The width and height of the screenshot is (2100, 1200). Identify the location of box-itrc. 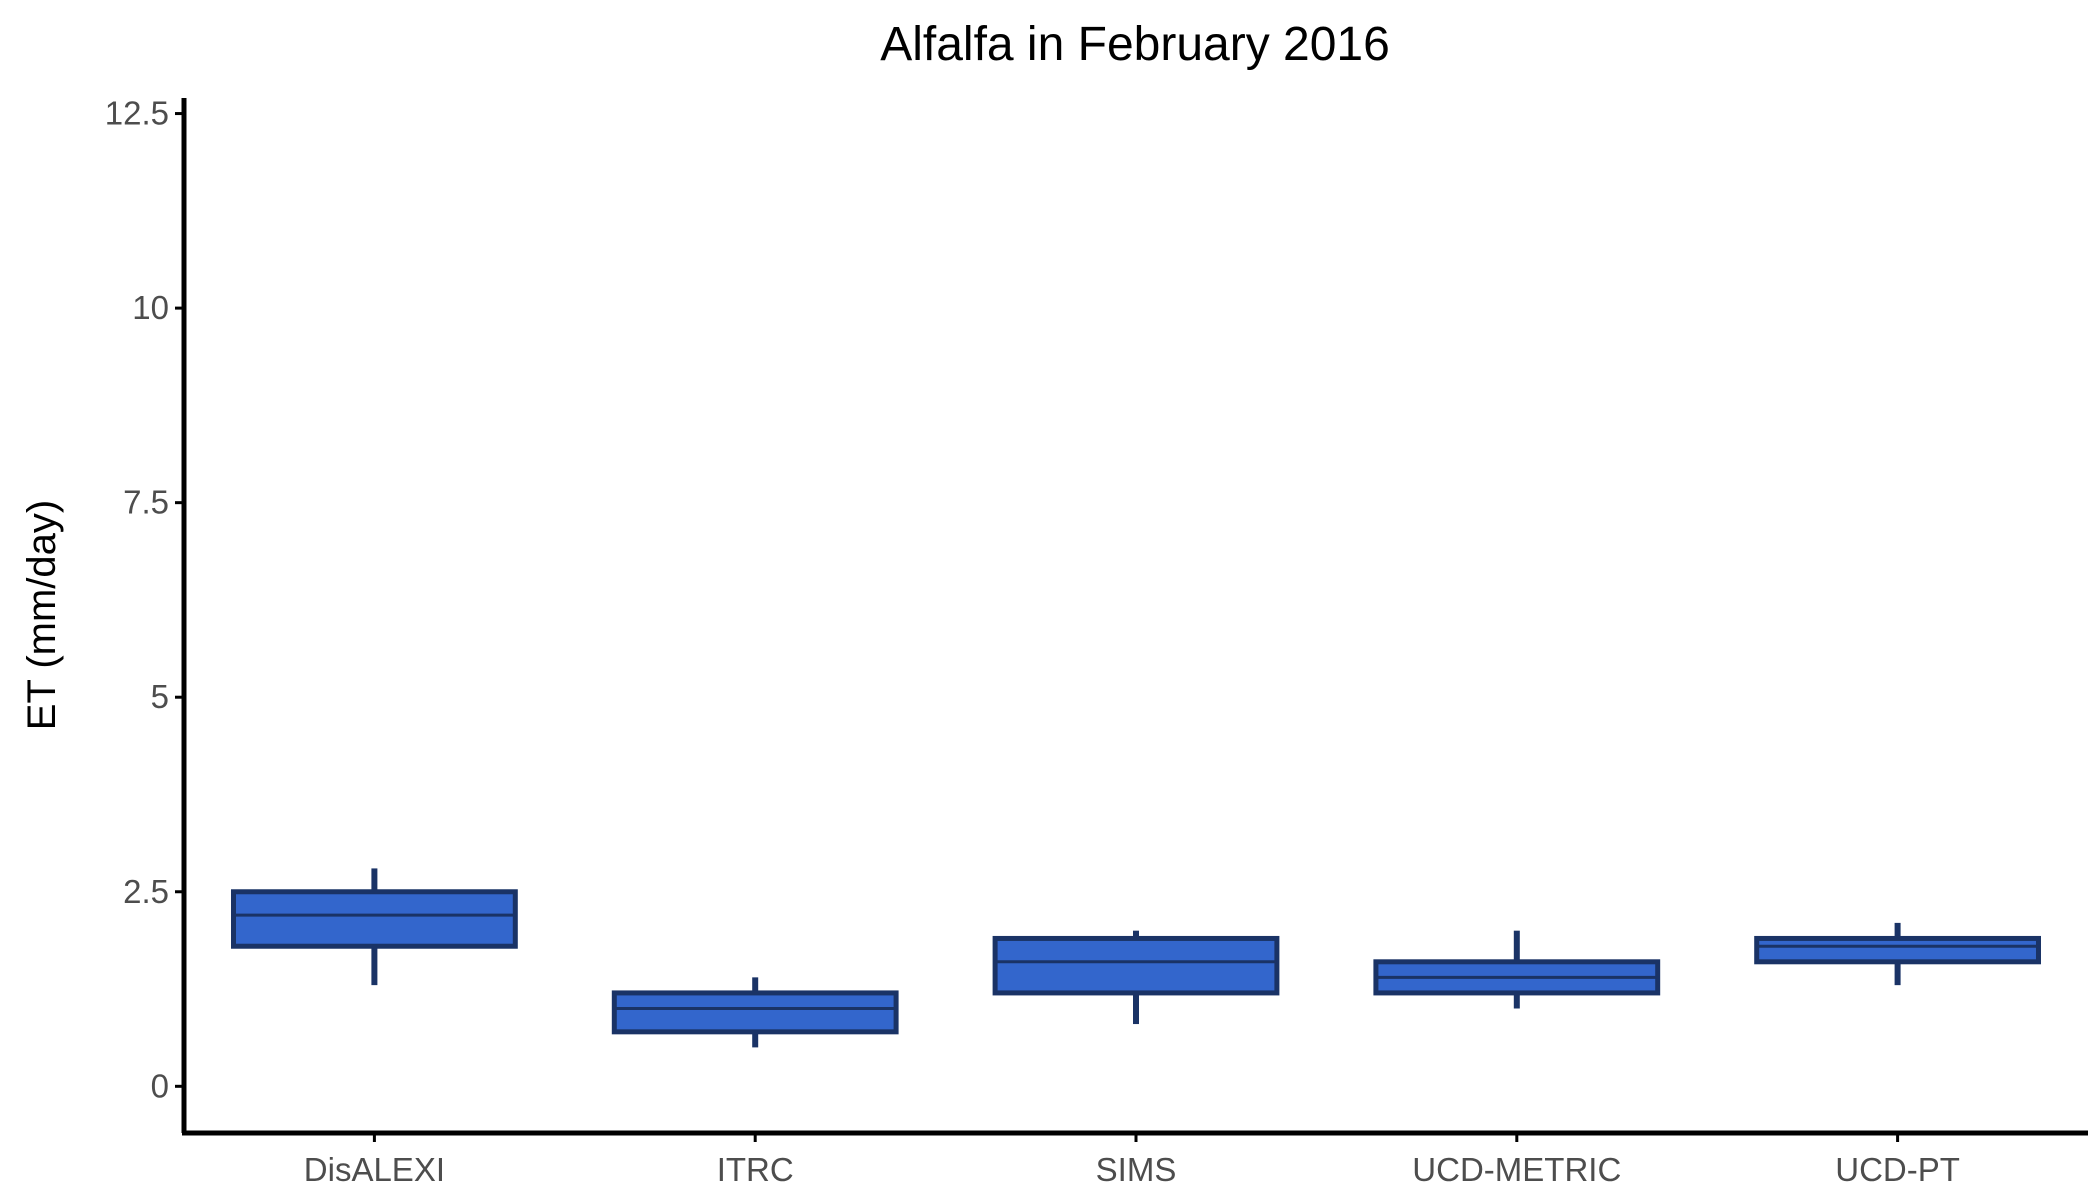
(755, 1012).